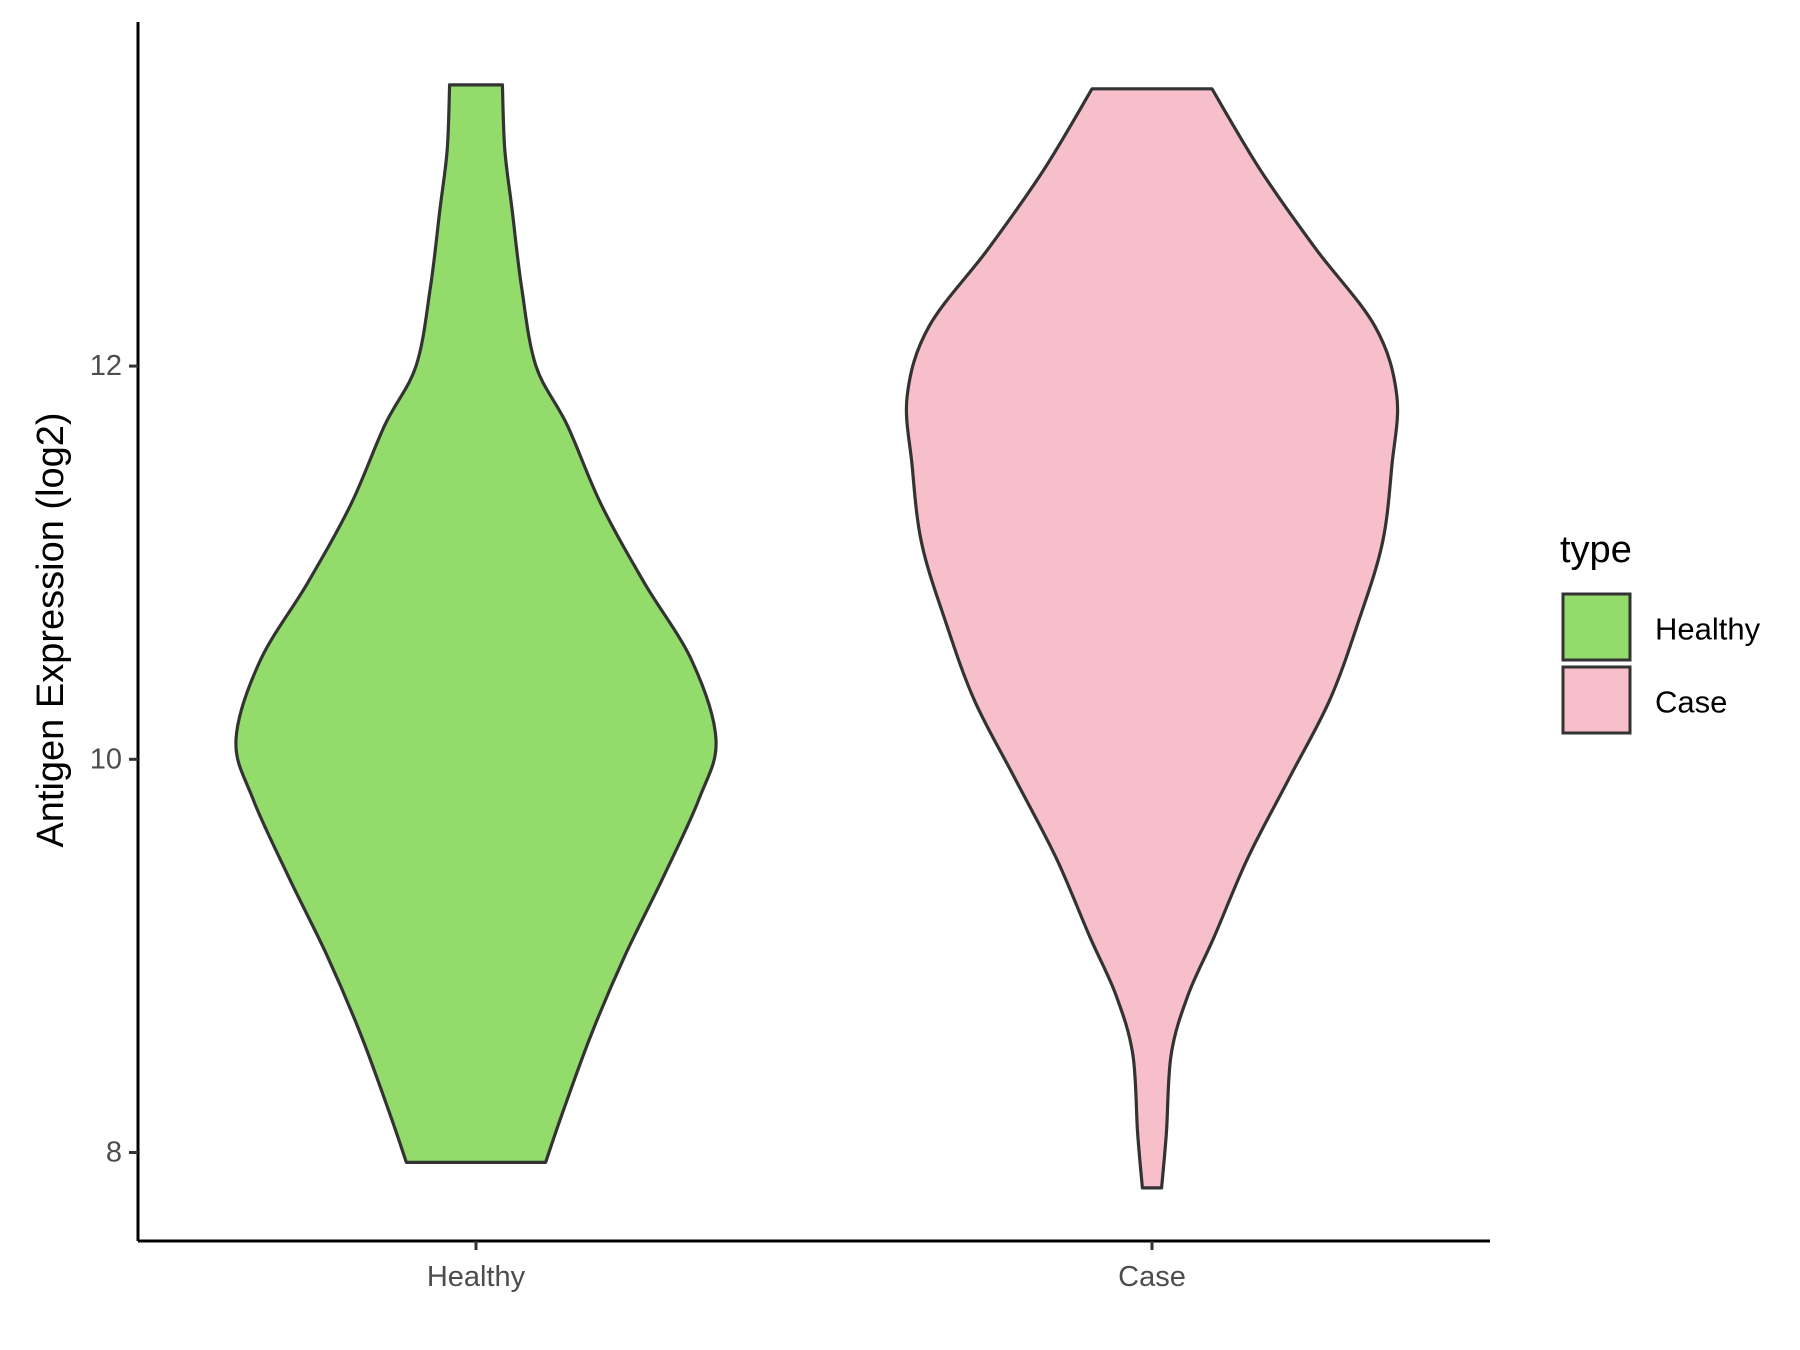 This screenshot has width=1800, height=1350. What do you see at coordinates (1596, 627) in the screenshot?
I see `legend-swatch-healthy` at bounding box center [1596, 627].